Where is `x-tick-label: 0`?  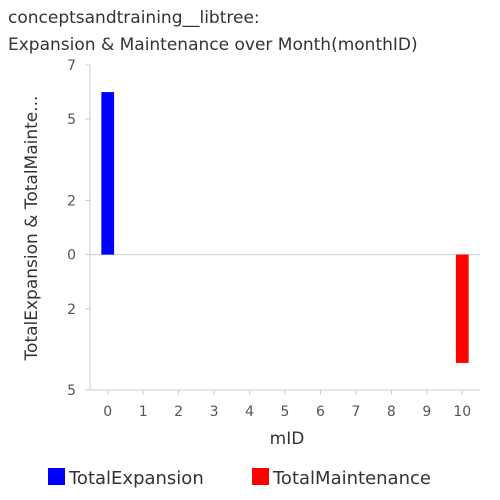
x-tick-label: 0 is located at coordinates (107, 412).